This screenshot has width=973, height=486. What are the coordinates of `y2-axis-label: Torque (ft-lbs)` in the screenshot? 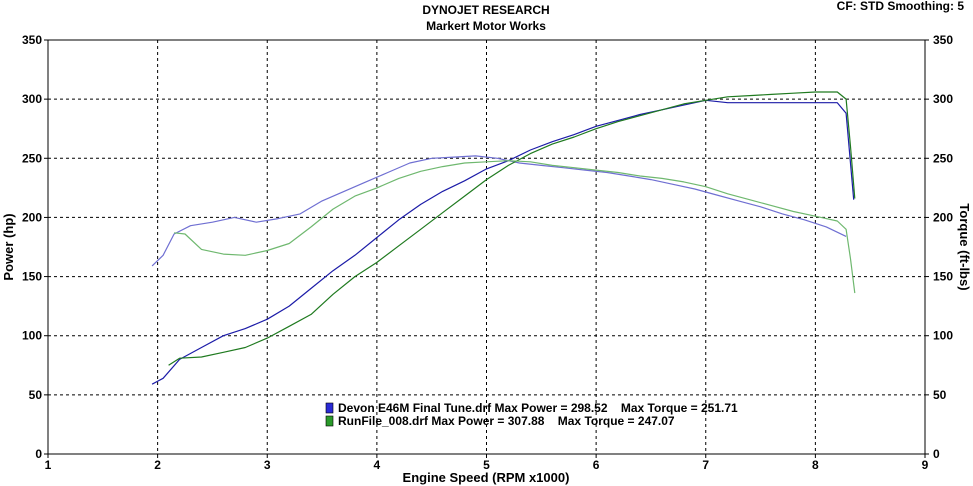 It's located at (964, 246).